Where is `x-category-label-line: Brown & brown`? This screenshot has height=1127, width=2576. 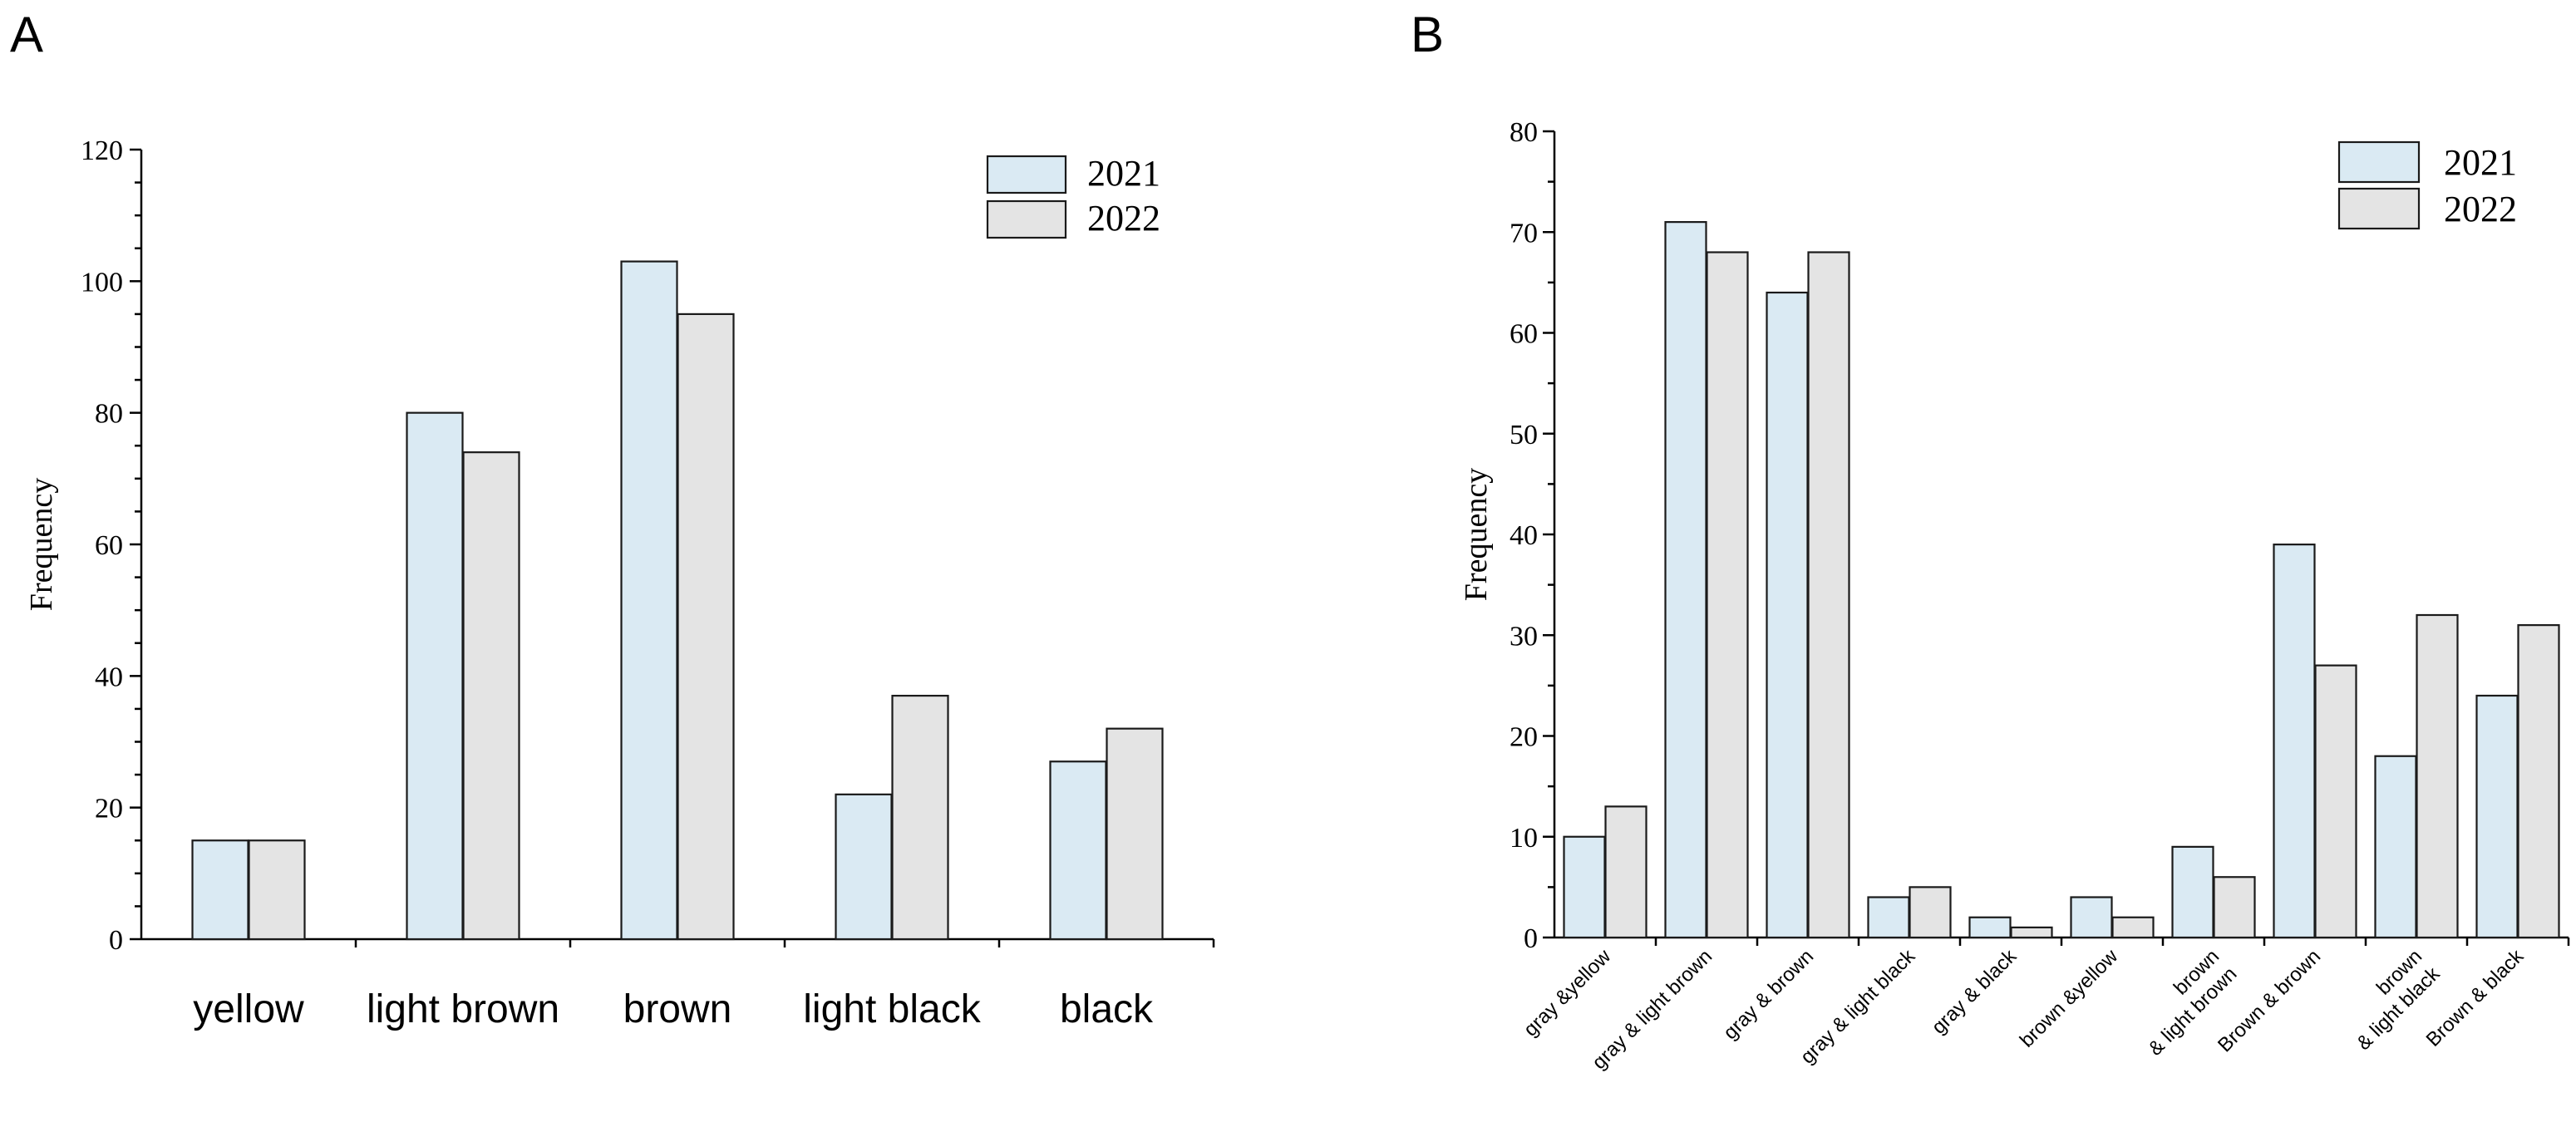
x-category-label-line: Brown & brown is located at coordinates (2269, 1000).